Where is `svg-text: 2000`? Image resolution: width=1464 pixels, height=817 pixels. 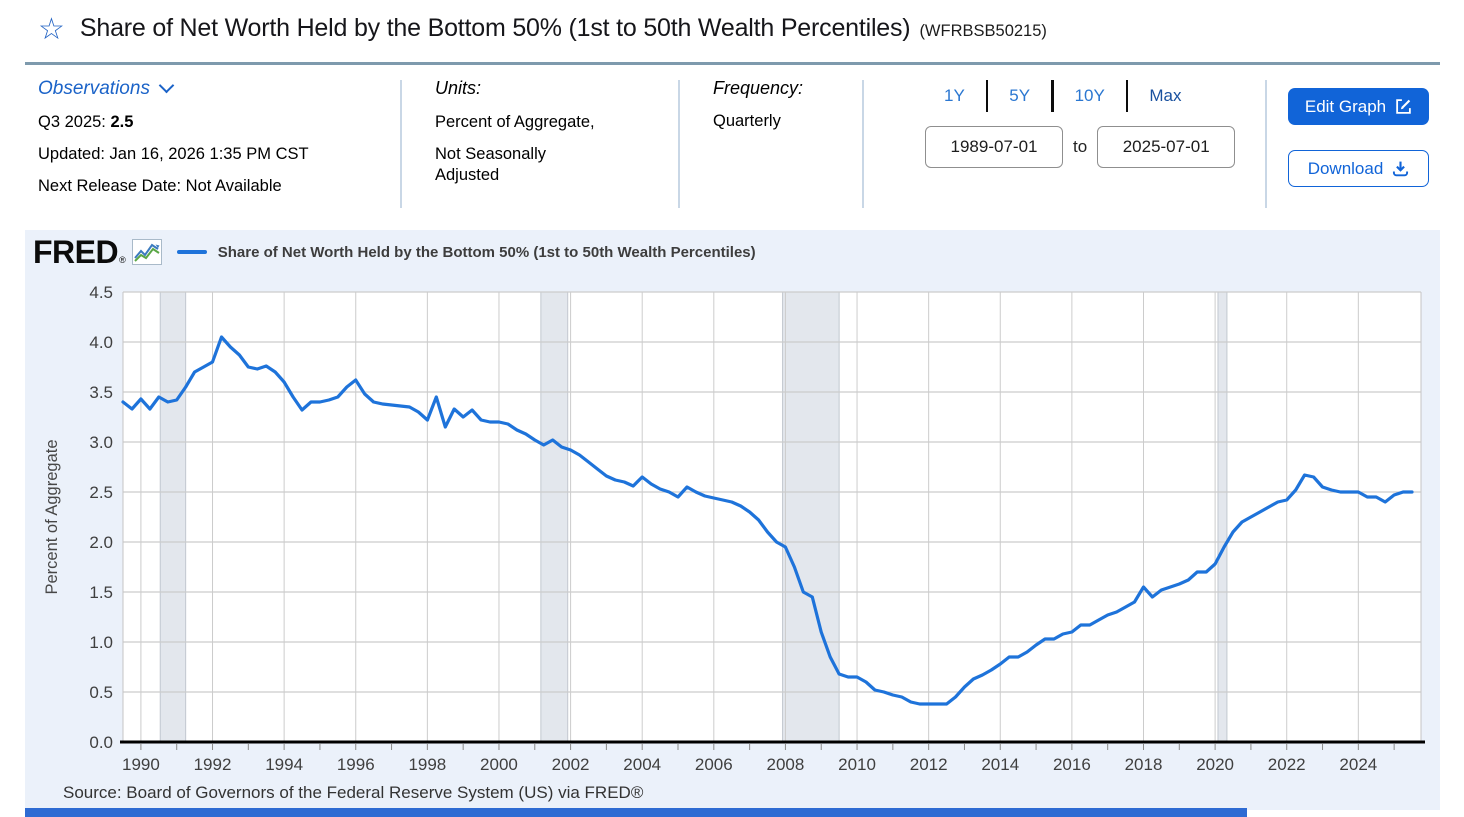 svg-text: 2000 is located at coordinates (499, 764).